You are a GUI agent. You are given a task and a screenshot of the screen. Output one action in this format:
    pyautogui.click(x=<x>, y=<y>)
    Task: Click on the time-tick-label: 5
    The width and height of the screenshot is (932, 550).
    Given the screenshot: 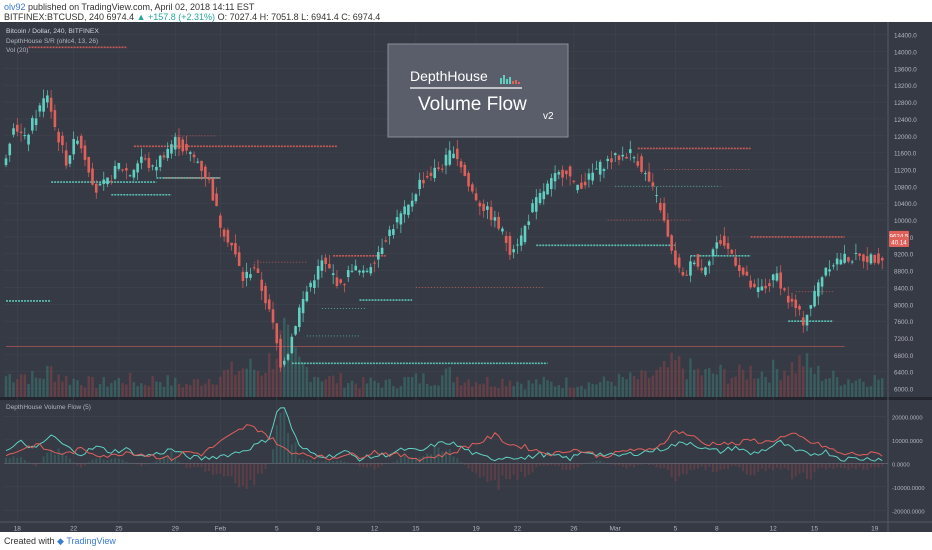 What is the action you would take?
    pyautogui.click(x=277, y=529)
    